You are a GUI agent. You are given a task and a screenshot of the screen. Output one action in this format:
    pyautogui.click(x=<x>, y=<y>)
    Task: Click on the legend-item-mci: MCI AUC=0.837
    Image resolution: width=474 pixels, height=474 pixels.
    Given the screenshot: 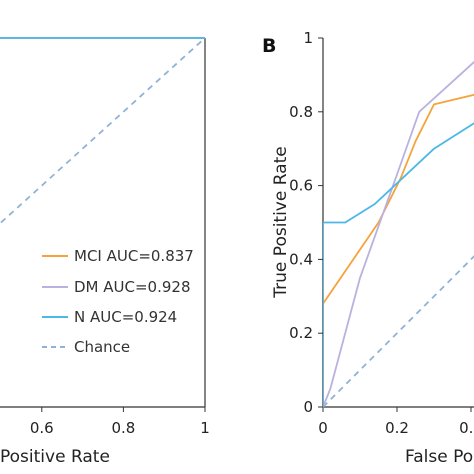 What is the action you would take?
    pyautogui.click(x=118, y=256)
    